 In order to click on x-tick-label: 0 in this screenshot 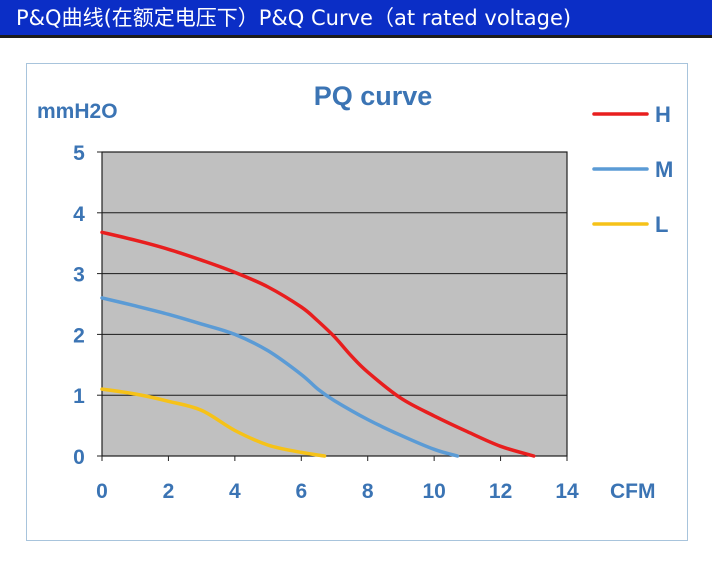, I will do `click(102, 491)`.